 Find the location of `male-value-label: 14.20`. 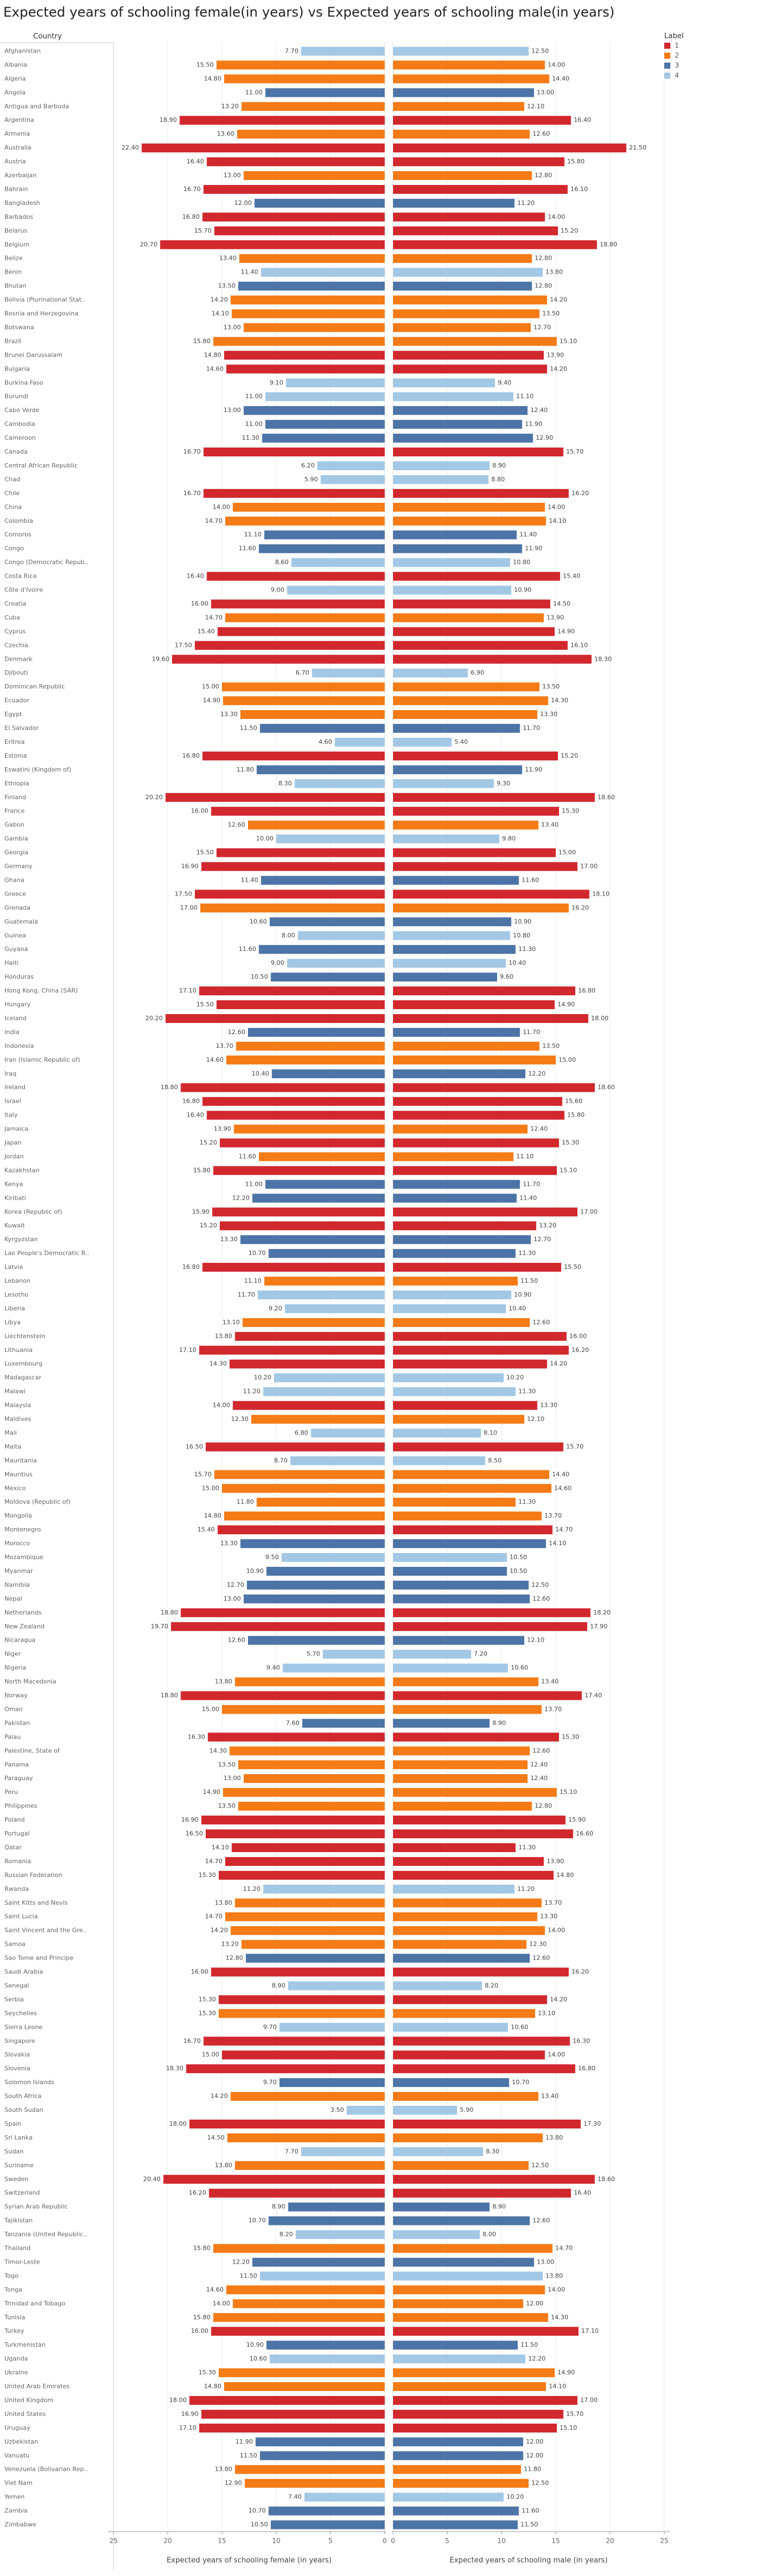

male-value-label: 14.20 is located at coordinates (558, 368).